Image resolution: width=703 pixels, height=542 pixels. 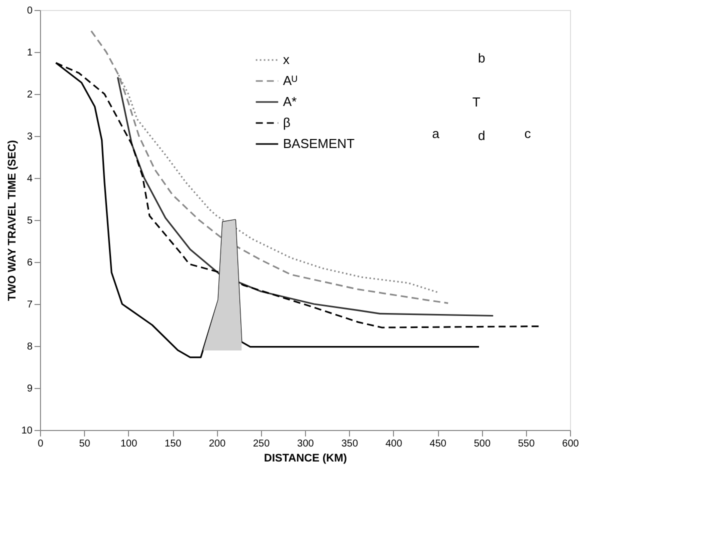 I want to click on x-tick-label: 100, so click(x=129, y=444).